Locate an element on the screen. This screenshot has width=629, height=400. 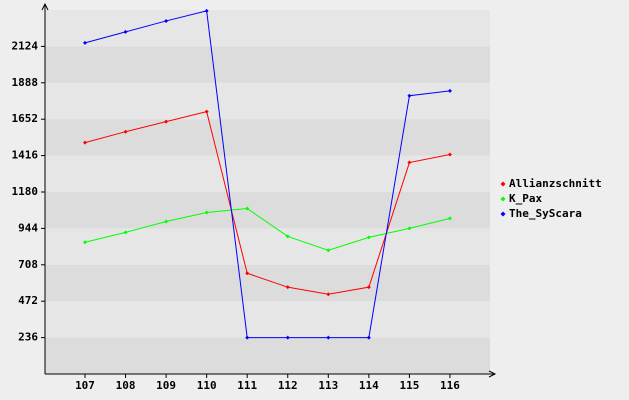
x-tick-label: 109 is located at coordinates (166, 385).